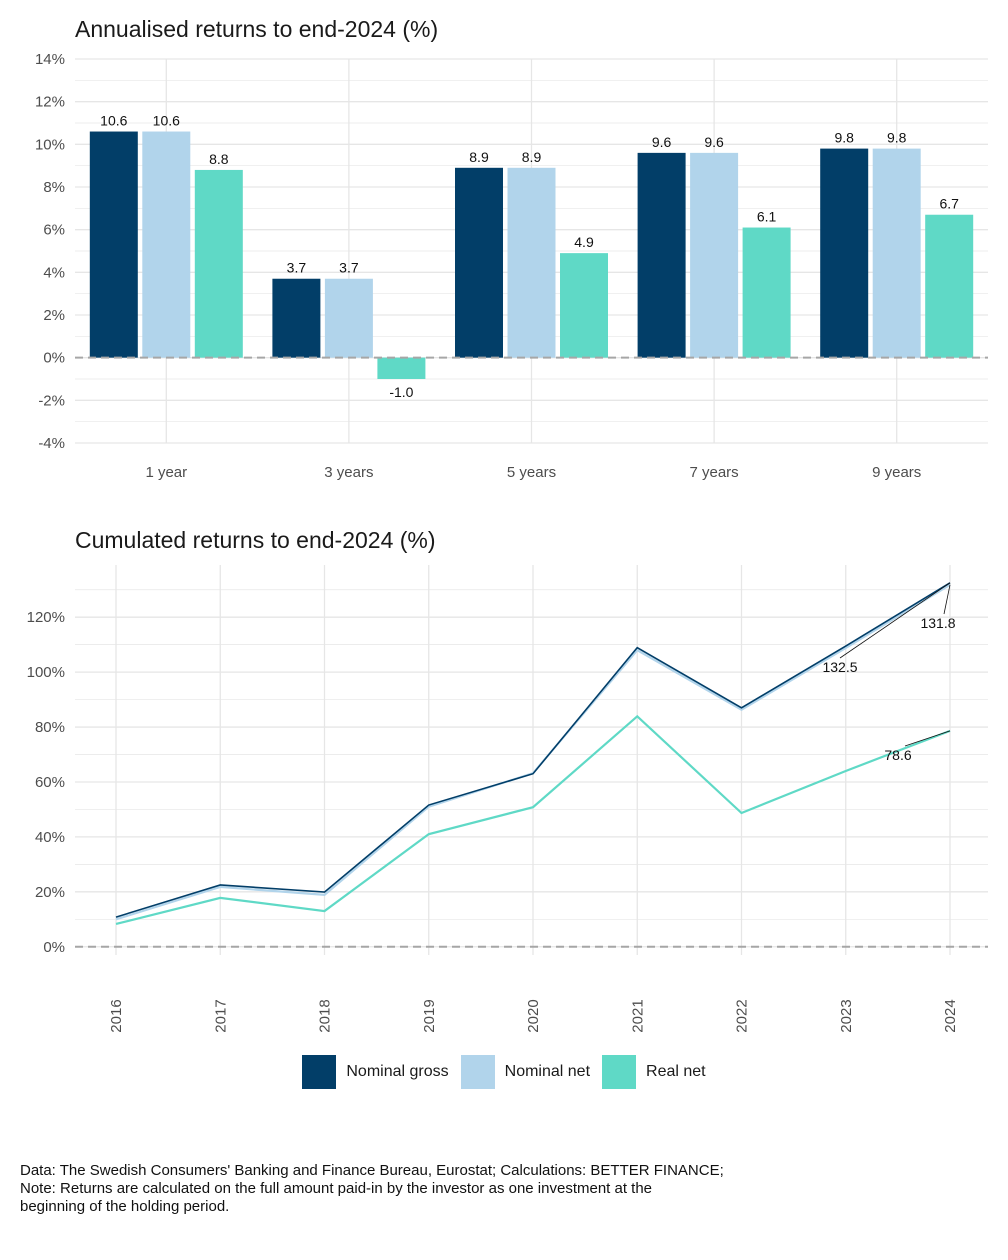 This screenshot has width=1008, height=1260. I want to click on y-tick-label: -2%, so click(51, 400).